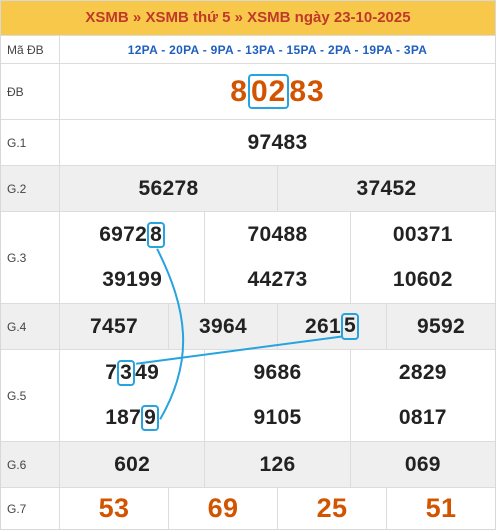 The height and width of the screenshot is (530, 496). What do you see at coordinates (30, 188) in the screenshot?
I see `prize-2-label: G.2` at bounding box center [30, 188].